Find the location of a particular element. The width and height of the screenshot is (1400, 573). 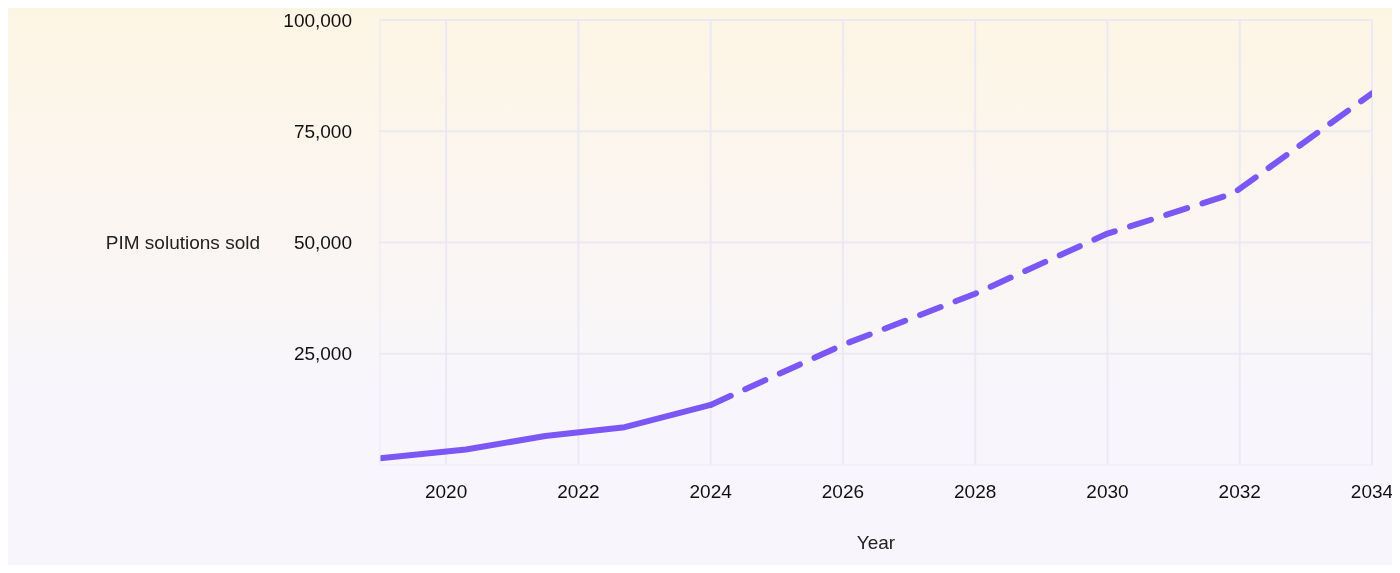

x-tick-label: 2032 is located at coordinates (1239, 492).